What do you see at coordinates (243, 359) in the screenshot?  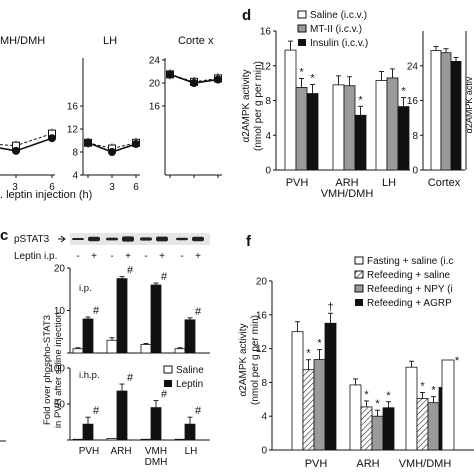 I see `panel-f-ylabel-1: α2AMPK activity` at bounding box center [243, 359].